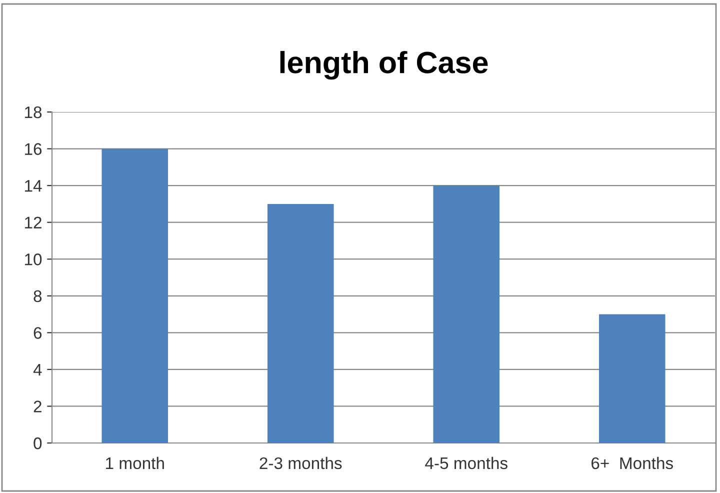 This screenshot has width=720, height=493. I want to click on y-tick-label: 10, so click(33, 260).